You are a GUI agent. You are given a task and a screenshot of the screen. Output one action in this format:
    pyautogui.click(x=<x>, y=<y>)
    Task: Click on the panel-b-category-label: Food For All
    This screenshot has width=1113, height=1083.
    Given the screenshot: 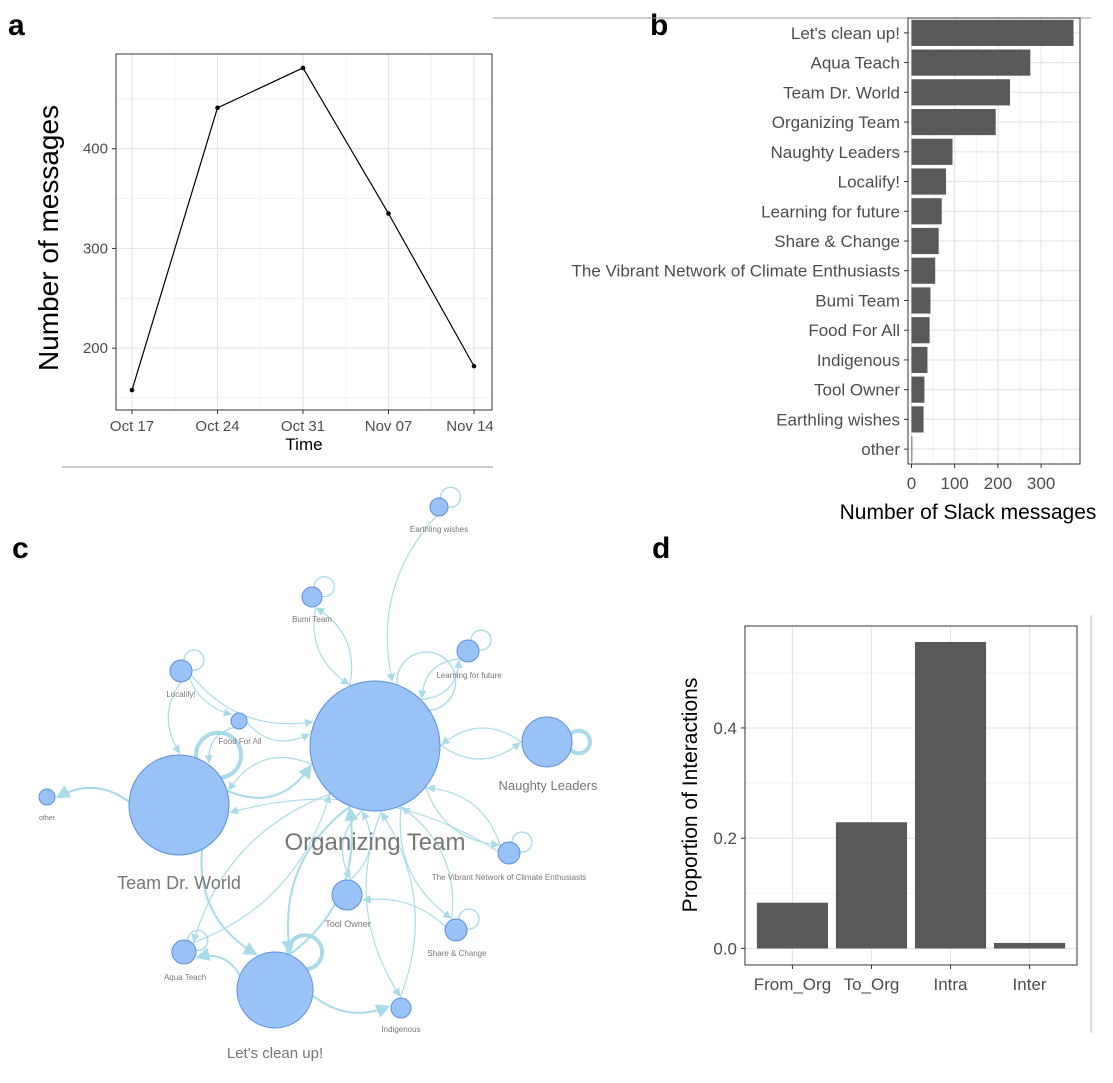 What is the action you would take?
    pyautogui.click(x=854, y=330)
    